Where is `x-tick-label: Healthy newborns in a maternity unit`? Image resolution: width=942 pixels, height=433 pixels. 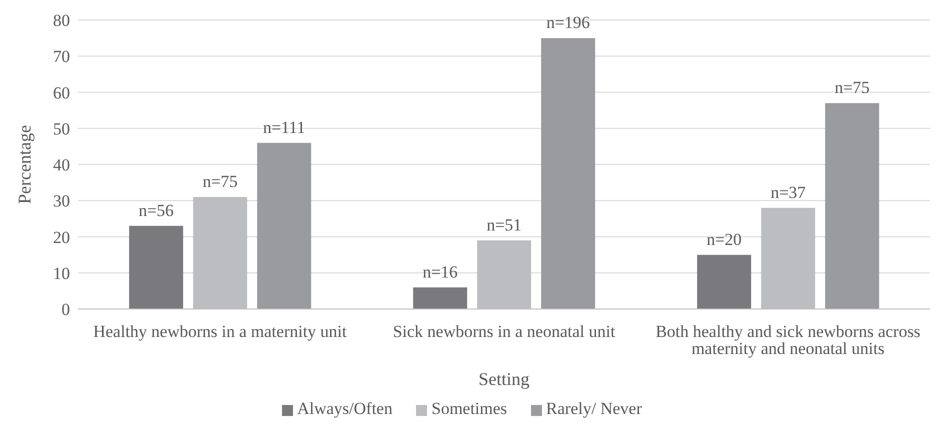
x-tick-label: Healthy newborns in a maternity unit is located at coordinates (220, 332).